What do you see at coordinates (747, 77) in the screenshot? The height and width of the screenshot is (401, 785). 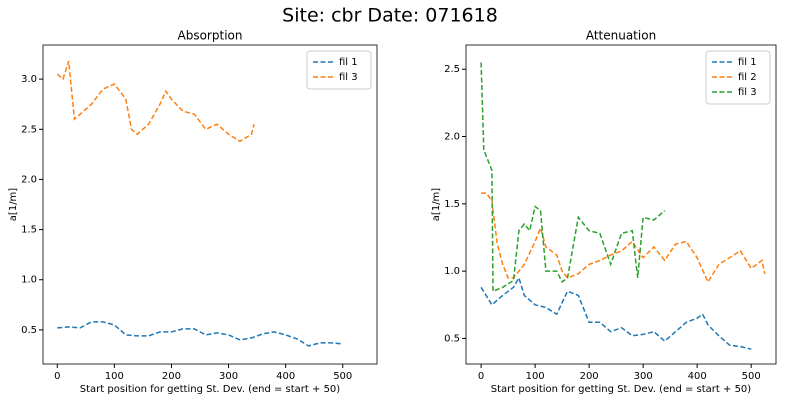 I see `legend-label: fil 2` at bounding box center [747, 77].